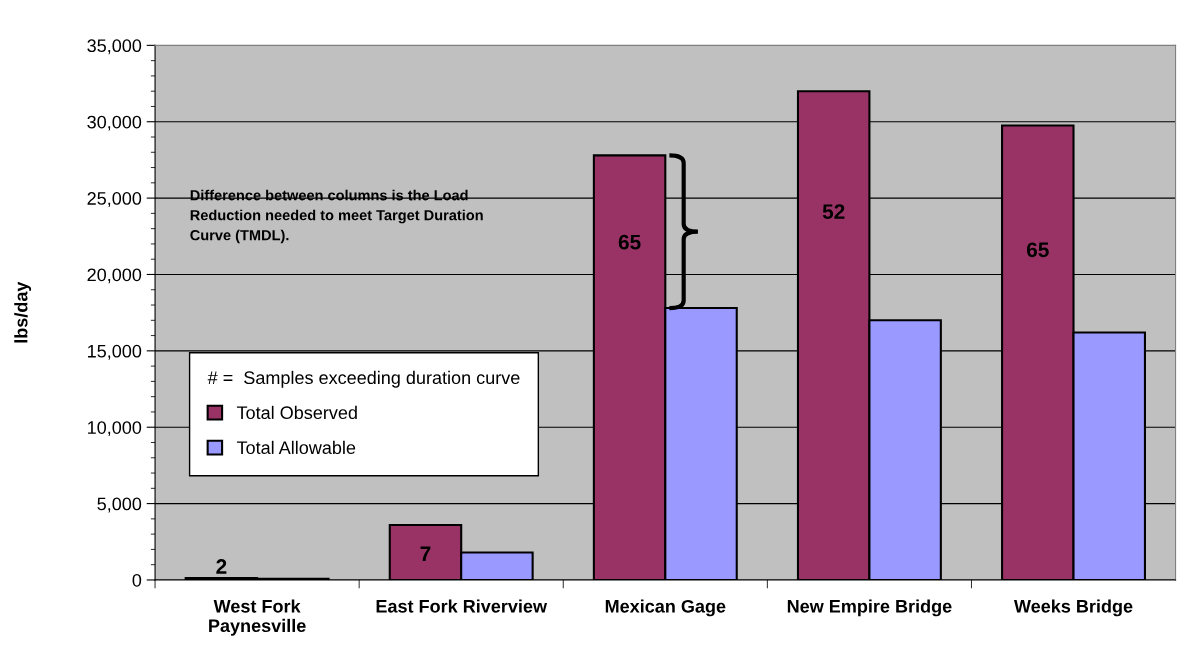  Describe the element at coordinates (296, 412) in the screenshot. I see `legend-label: Total Observed` at that location.